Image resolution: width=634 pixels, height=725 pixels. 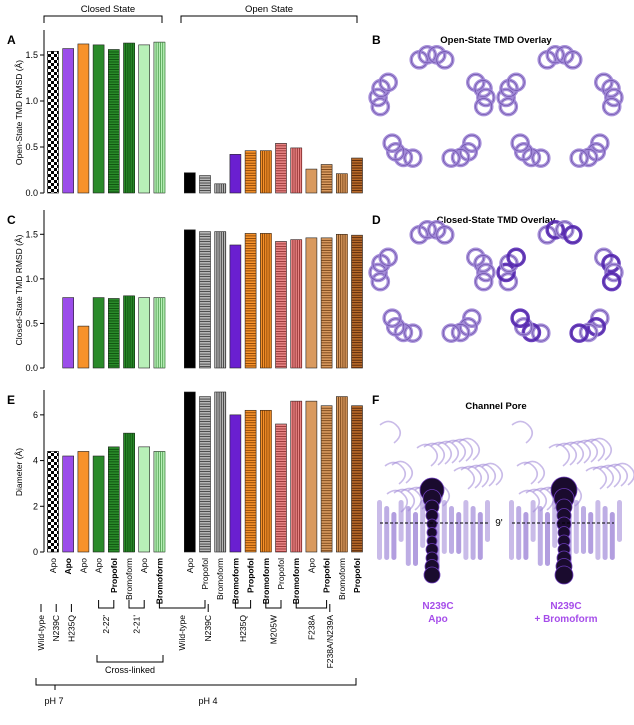 I want to click on construct-label: N239C, so click(x=208, y=628).